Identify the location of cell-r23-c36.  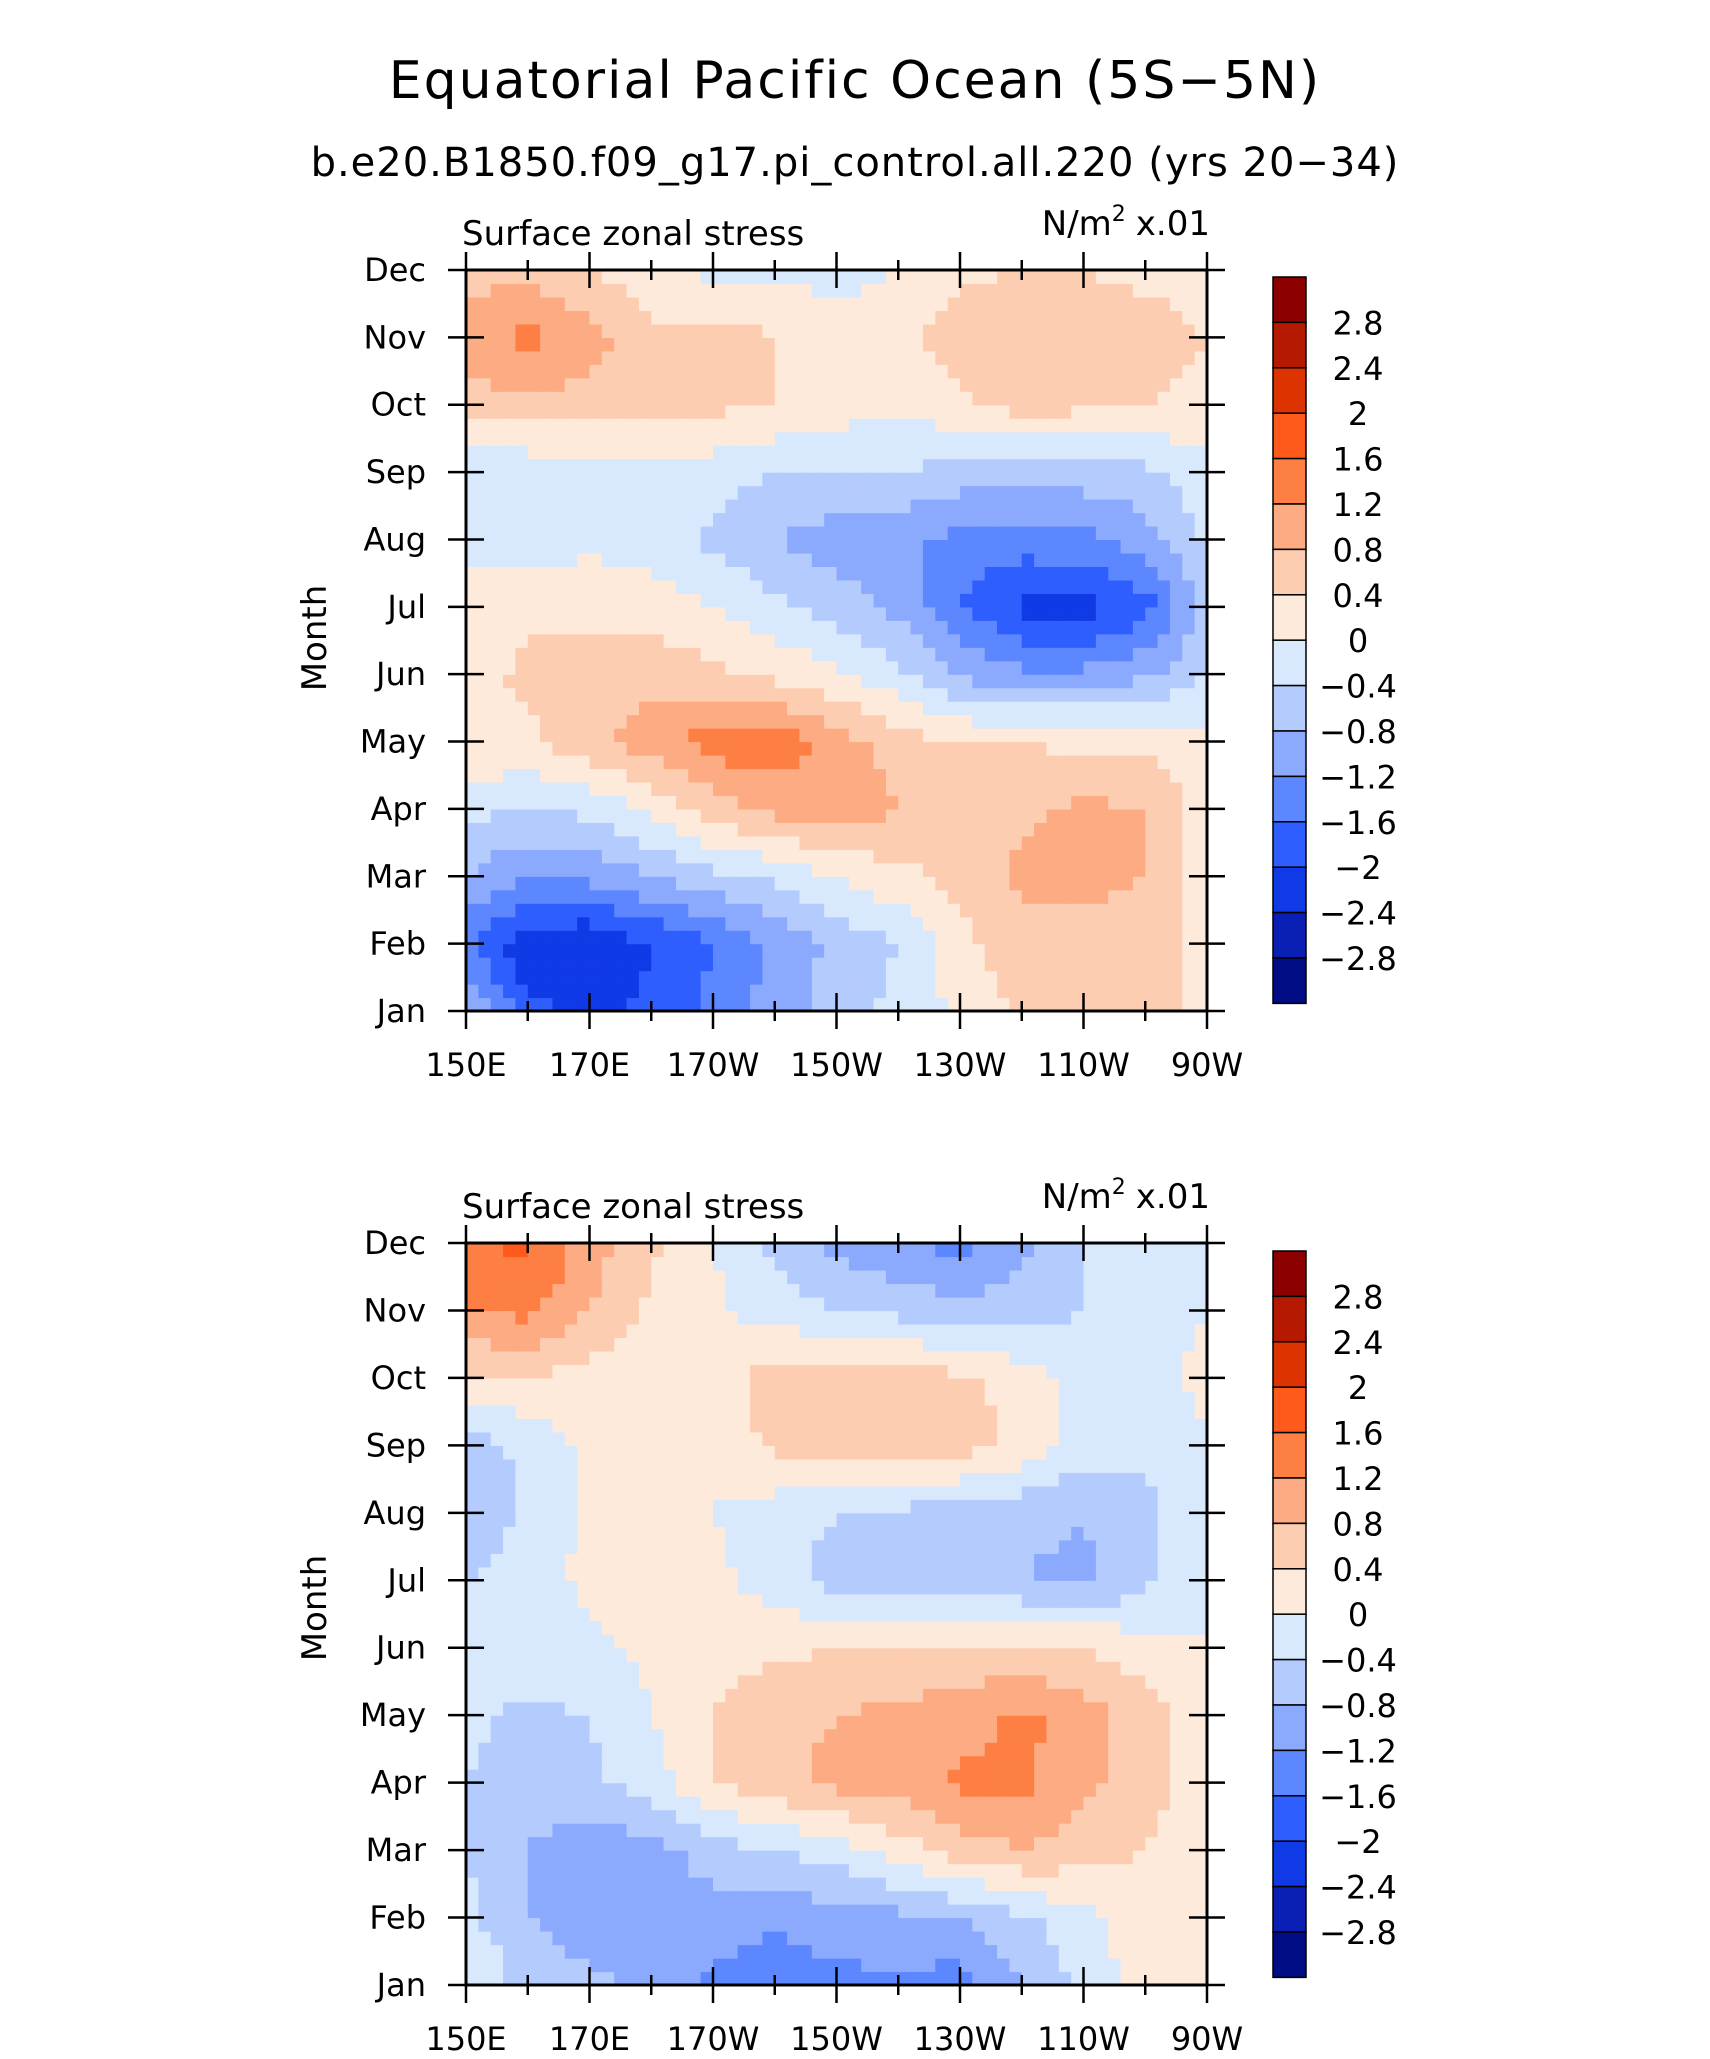
(917, 694).